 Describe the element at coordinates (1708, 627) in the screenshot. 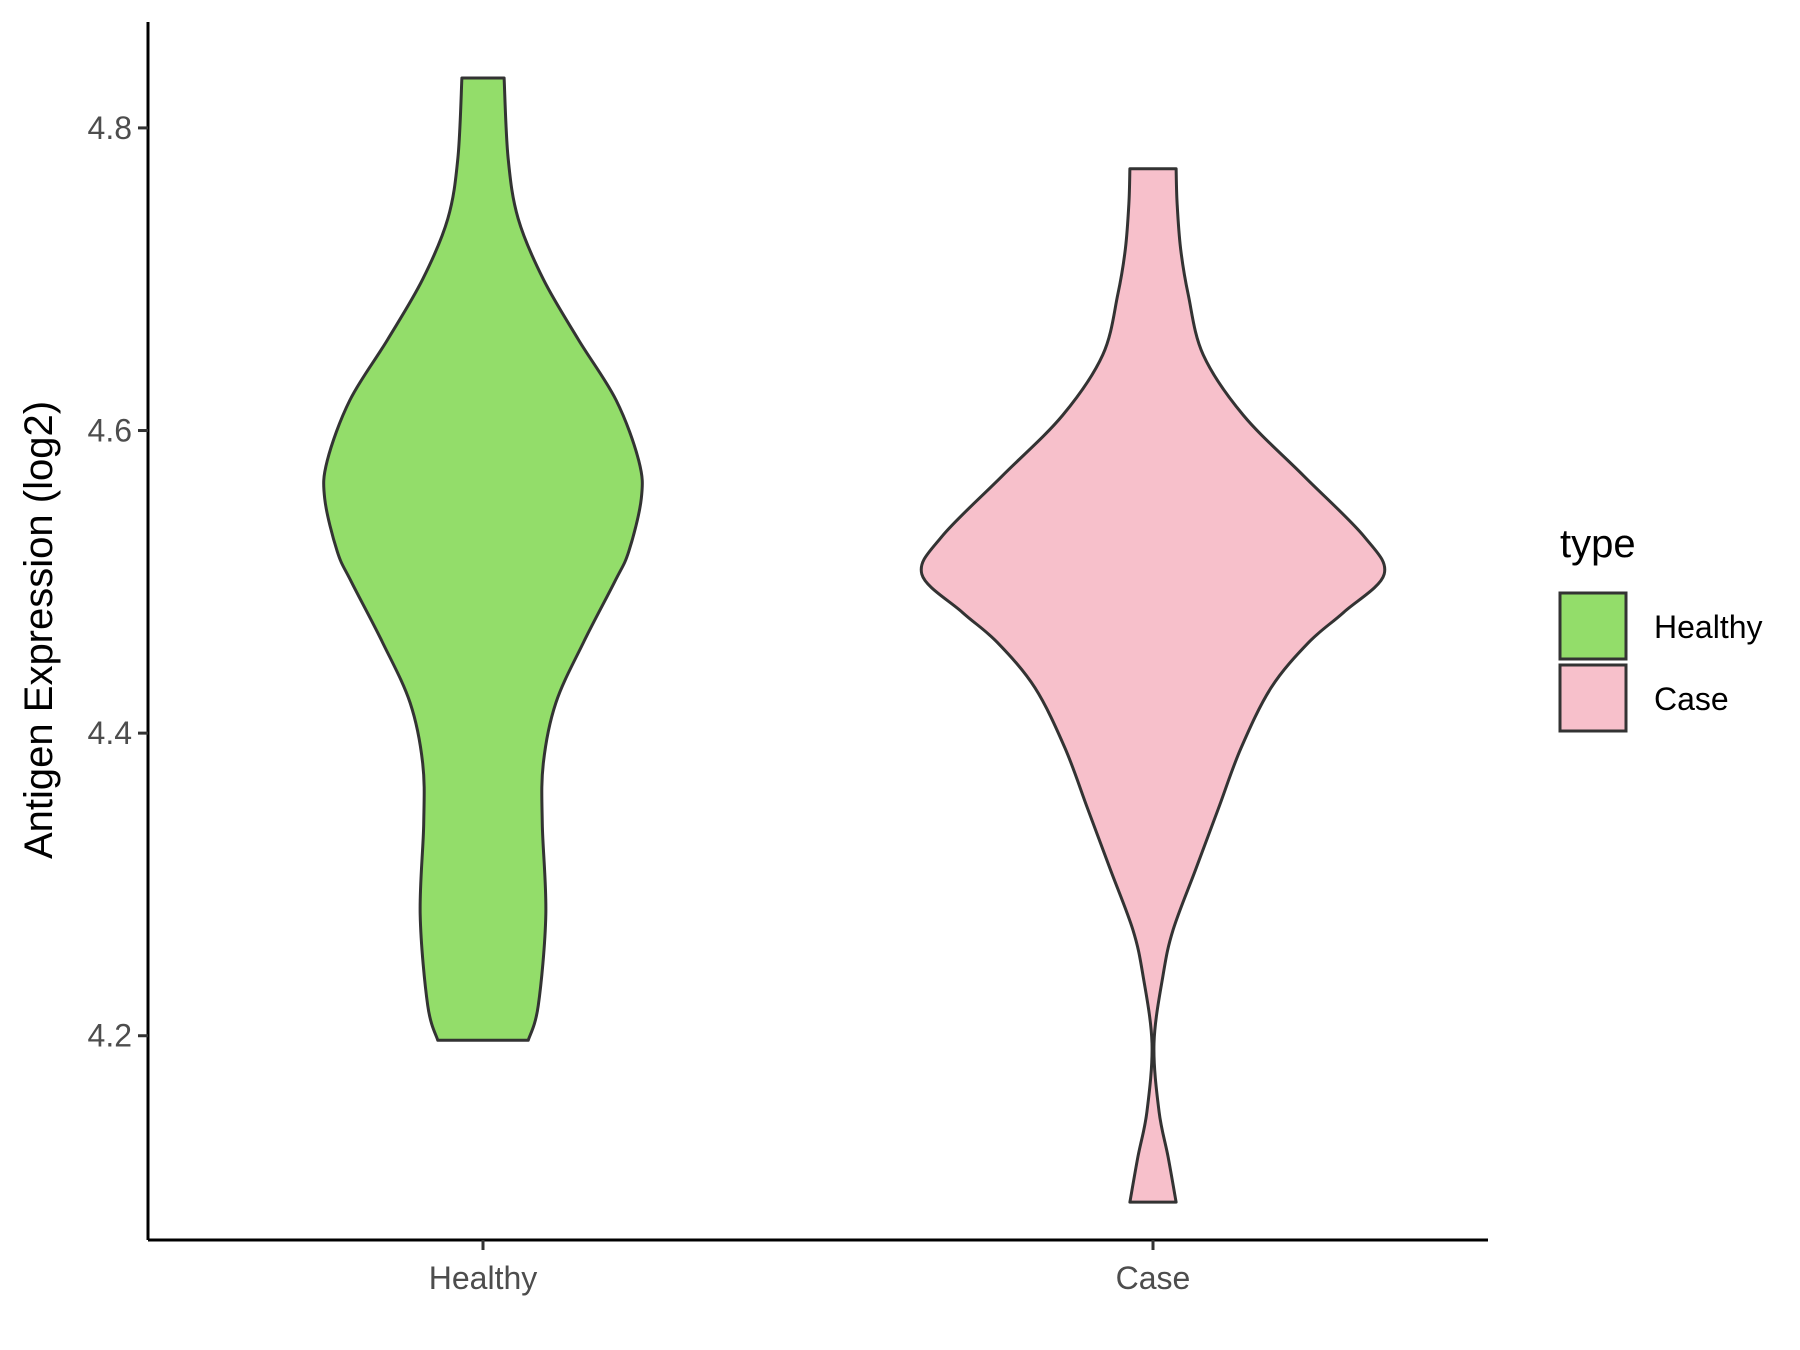

I see `legend-label-healthy: Healthy` at that location.